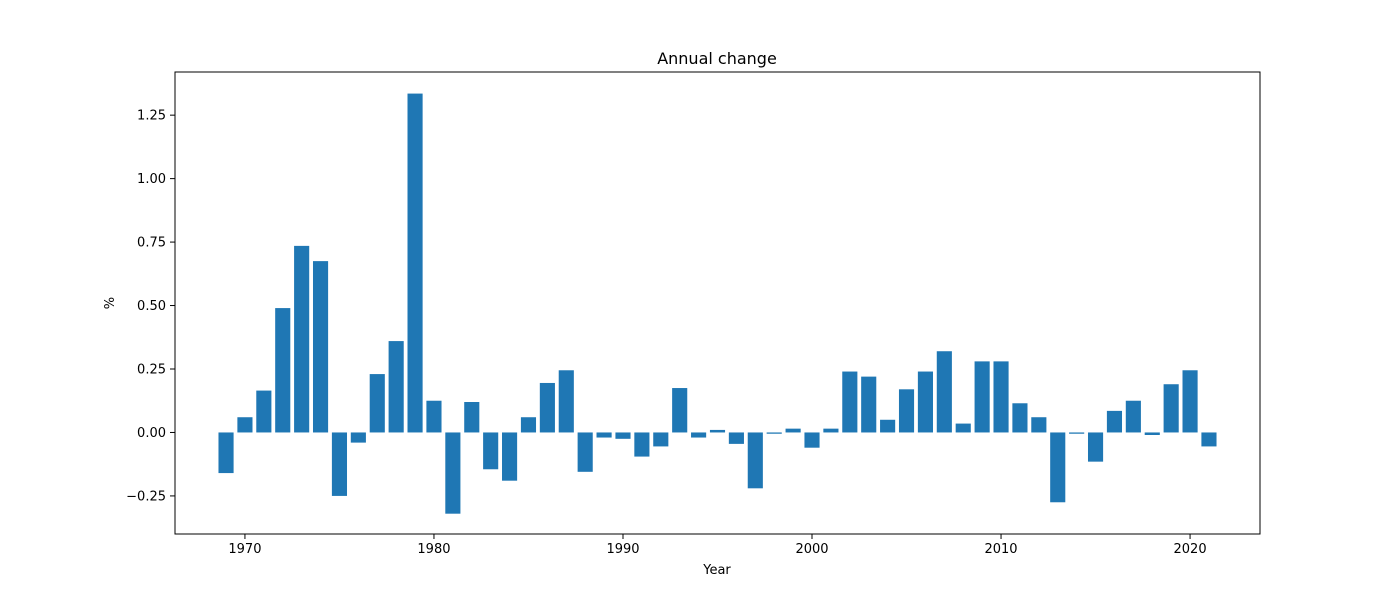  What do you see at coordinates (151, 179) in the screenshot?
I see `y-tick-label: 1.00` at bounding box center [151, 179].